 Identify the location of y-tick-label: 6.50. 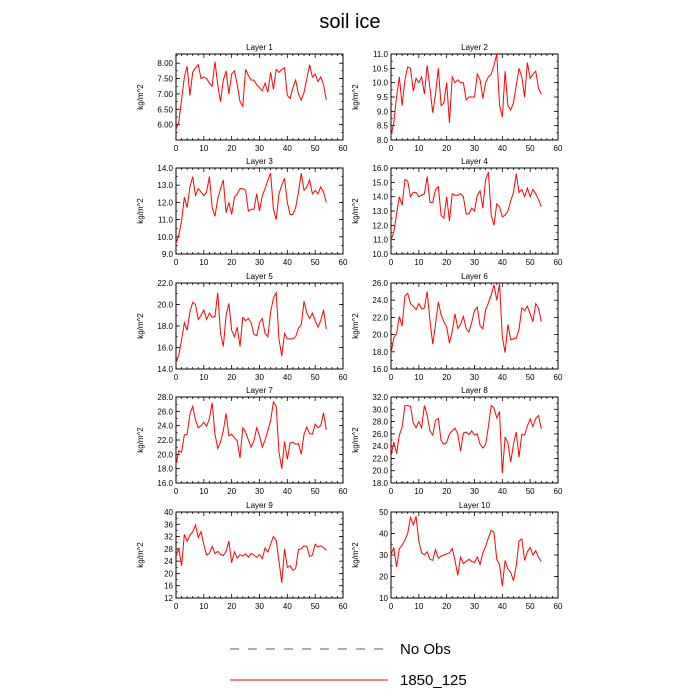
(165, 109).